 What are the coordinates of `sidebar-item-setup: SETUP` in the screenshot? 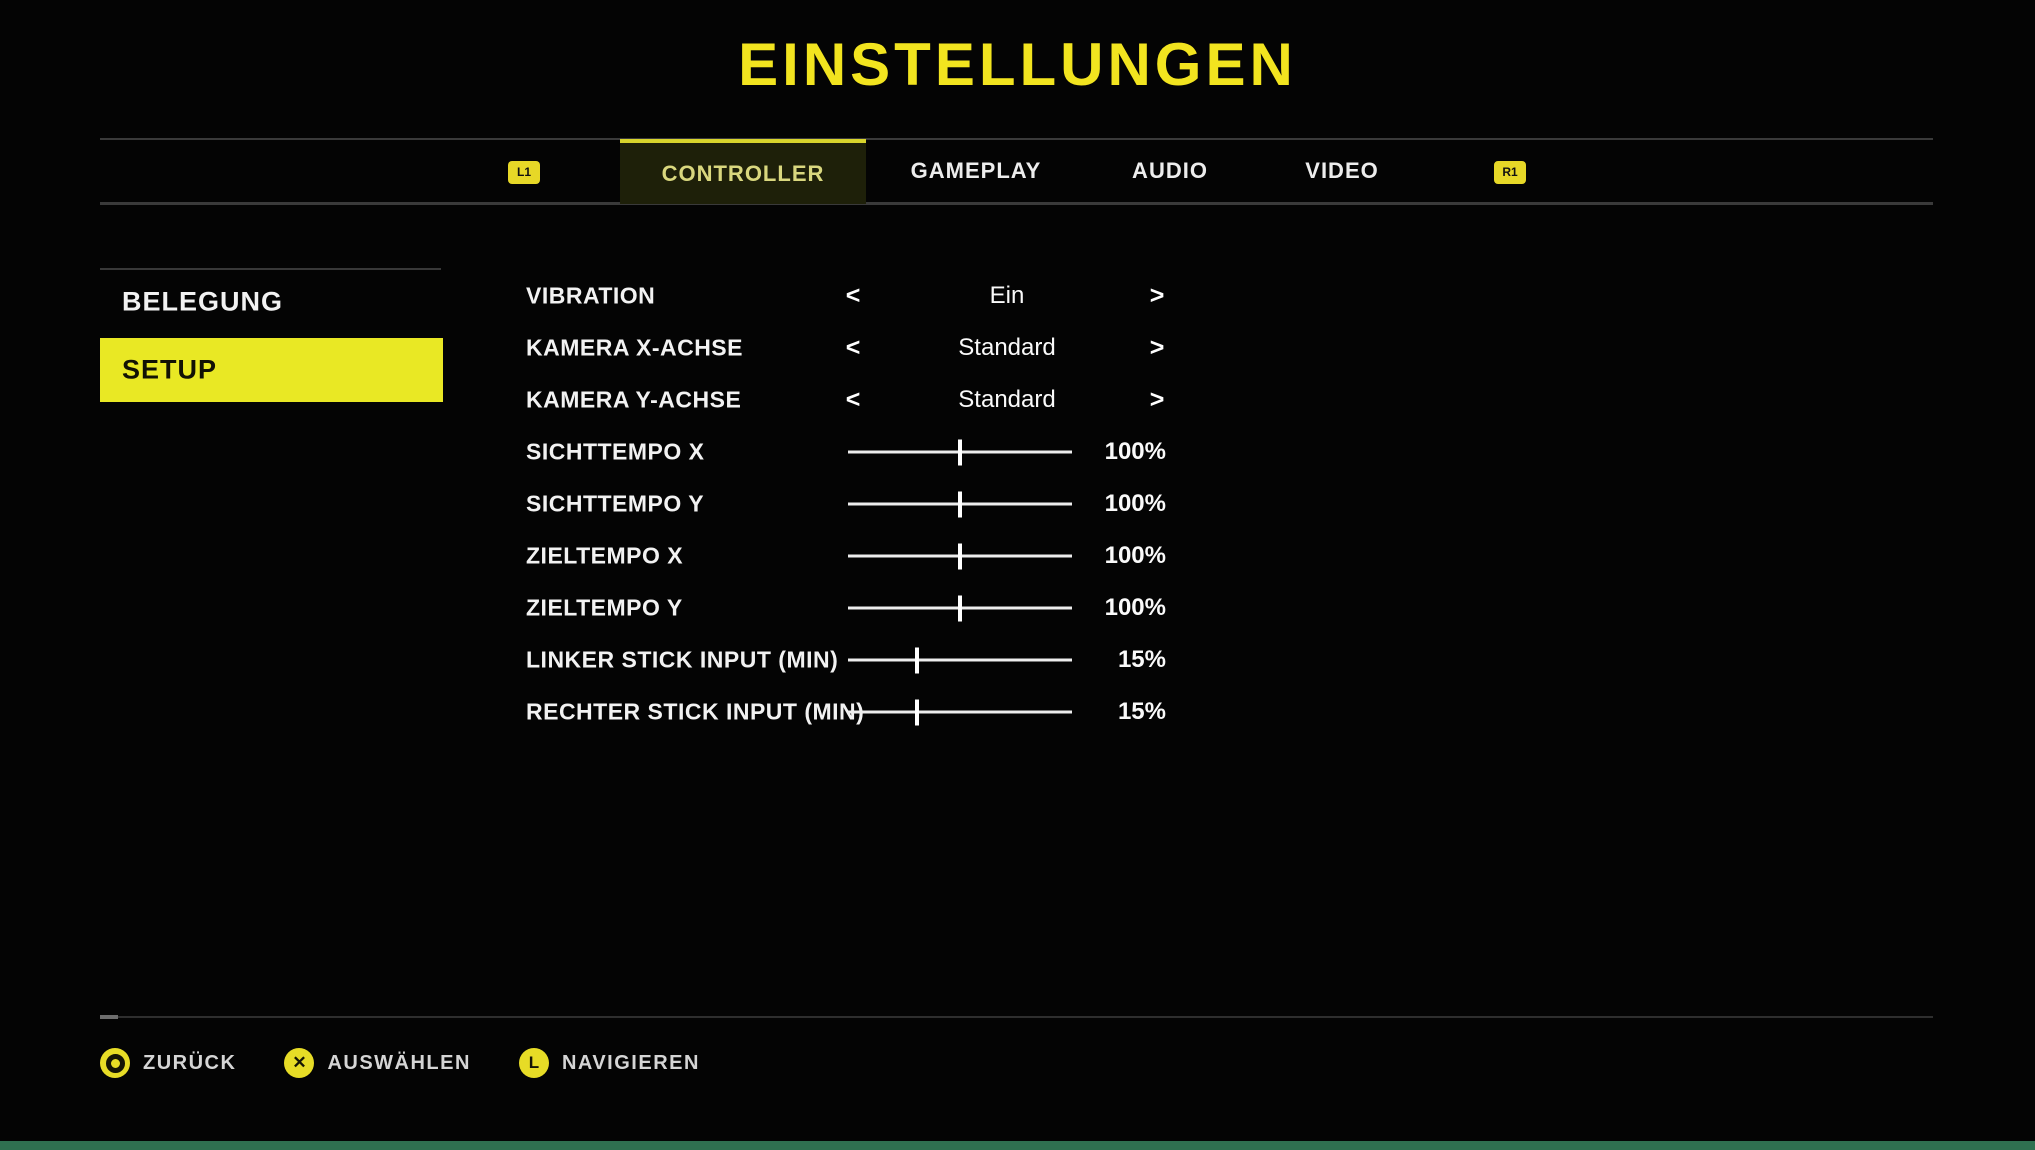 It's located at (271, 370).